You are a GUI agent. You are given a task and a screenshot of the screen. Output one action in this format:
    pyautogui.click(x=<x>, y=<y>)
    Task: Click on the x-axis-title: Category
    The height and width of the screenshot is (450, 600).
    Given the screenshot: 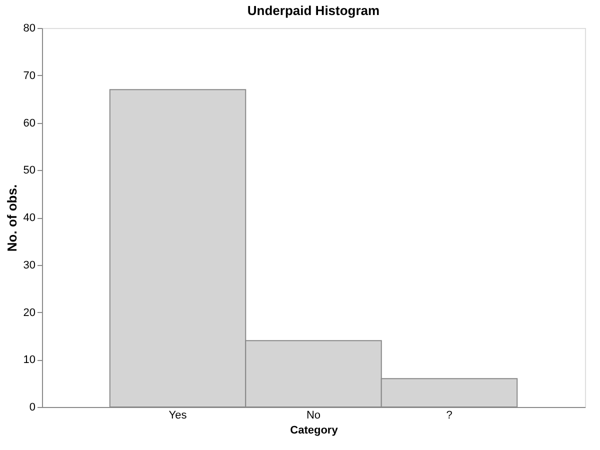 What is the action you would take?
    pyautogui.click(x=314, y=430)
    